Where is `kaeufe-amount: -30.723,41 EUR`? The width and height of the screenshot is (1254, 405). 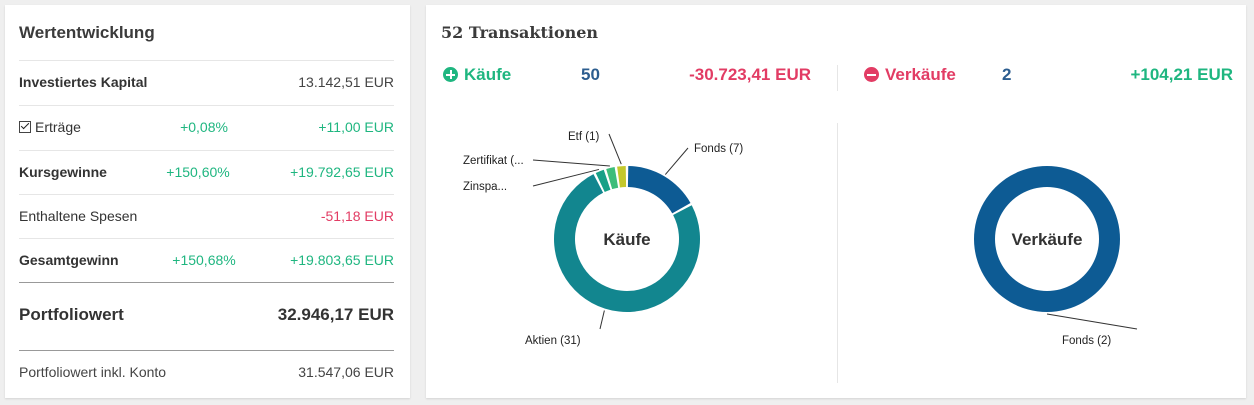 kaeufe-amount: -30.723,41 EUR is located at coordinates (750, 75).